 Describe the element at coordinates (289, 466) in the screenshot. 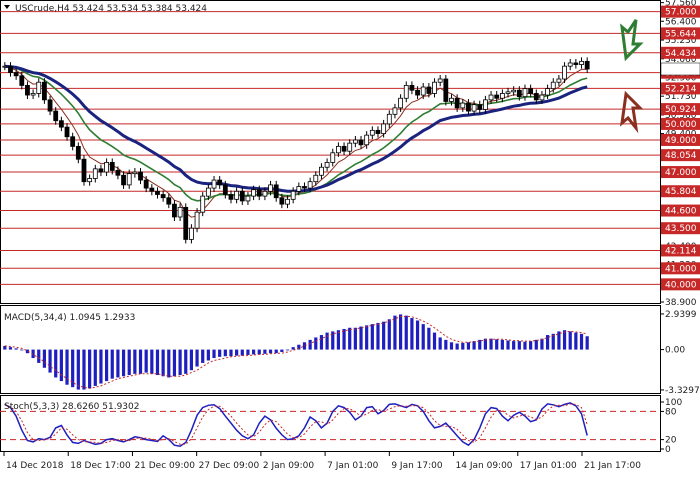

I see `time-tick-label: 2 Jan 09:00` at that location.